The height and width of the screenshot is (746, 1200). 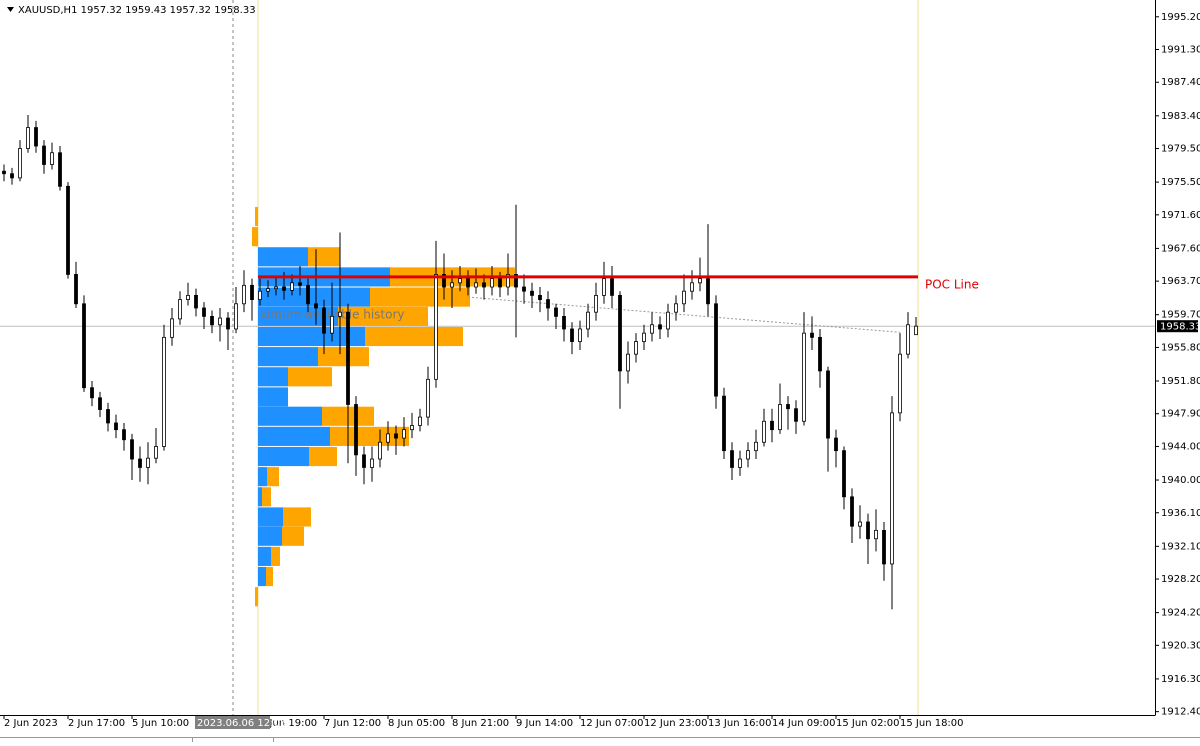 I want to click on y-tick-label: 1936.10, so click(x=1180, y=513).